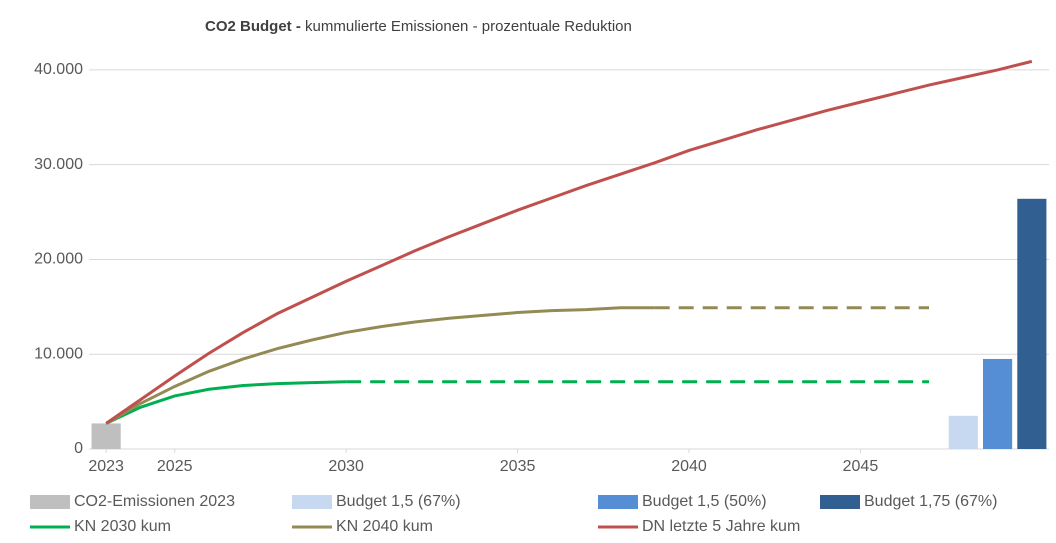 Image resolution: width=1056 pixels, height=543 pixels. Describe the element at coordinates (704, 501) in the screenshot. I see `legend-label: Budget 1,5 (50%)` at that location.